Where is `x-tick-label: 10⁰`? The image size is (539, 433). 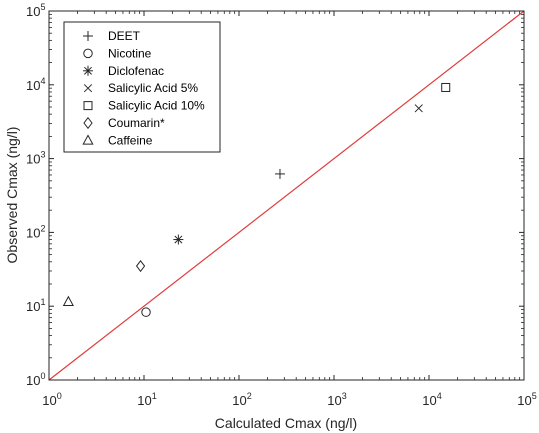
x-tick-label: 10⁰ is located at coordinates (51, 399).